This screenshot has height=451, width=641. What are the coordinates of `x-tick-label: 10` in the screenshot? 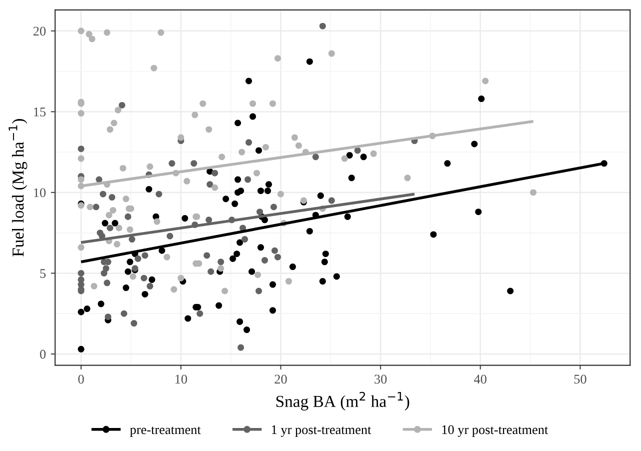 It's located at (181, 379).